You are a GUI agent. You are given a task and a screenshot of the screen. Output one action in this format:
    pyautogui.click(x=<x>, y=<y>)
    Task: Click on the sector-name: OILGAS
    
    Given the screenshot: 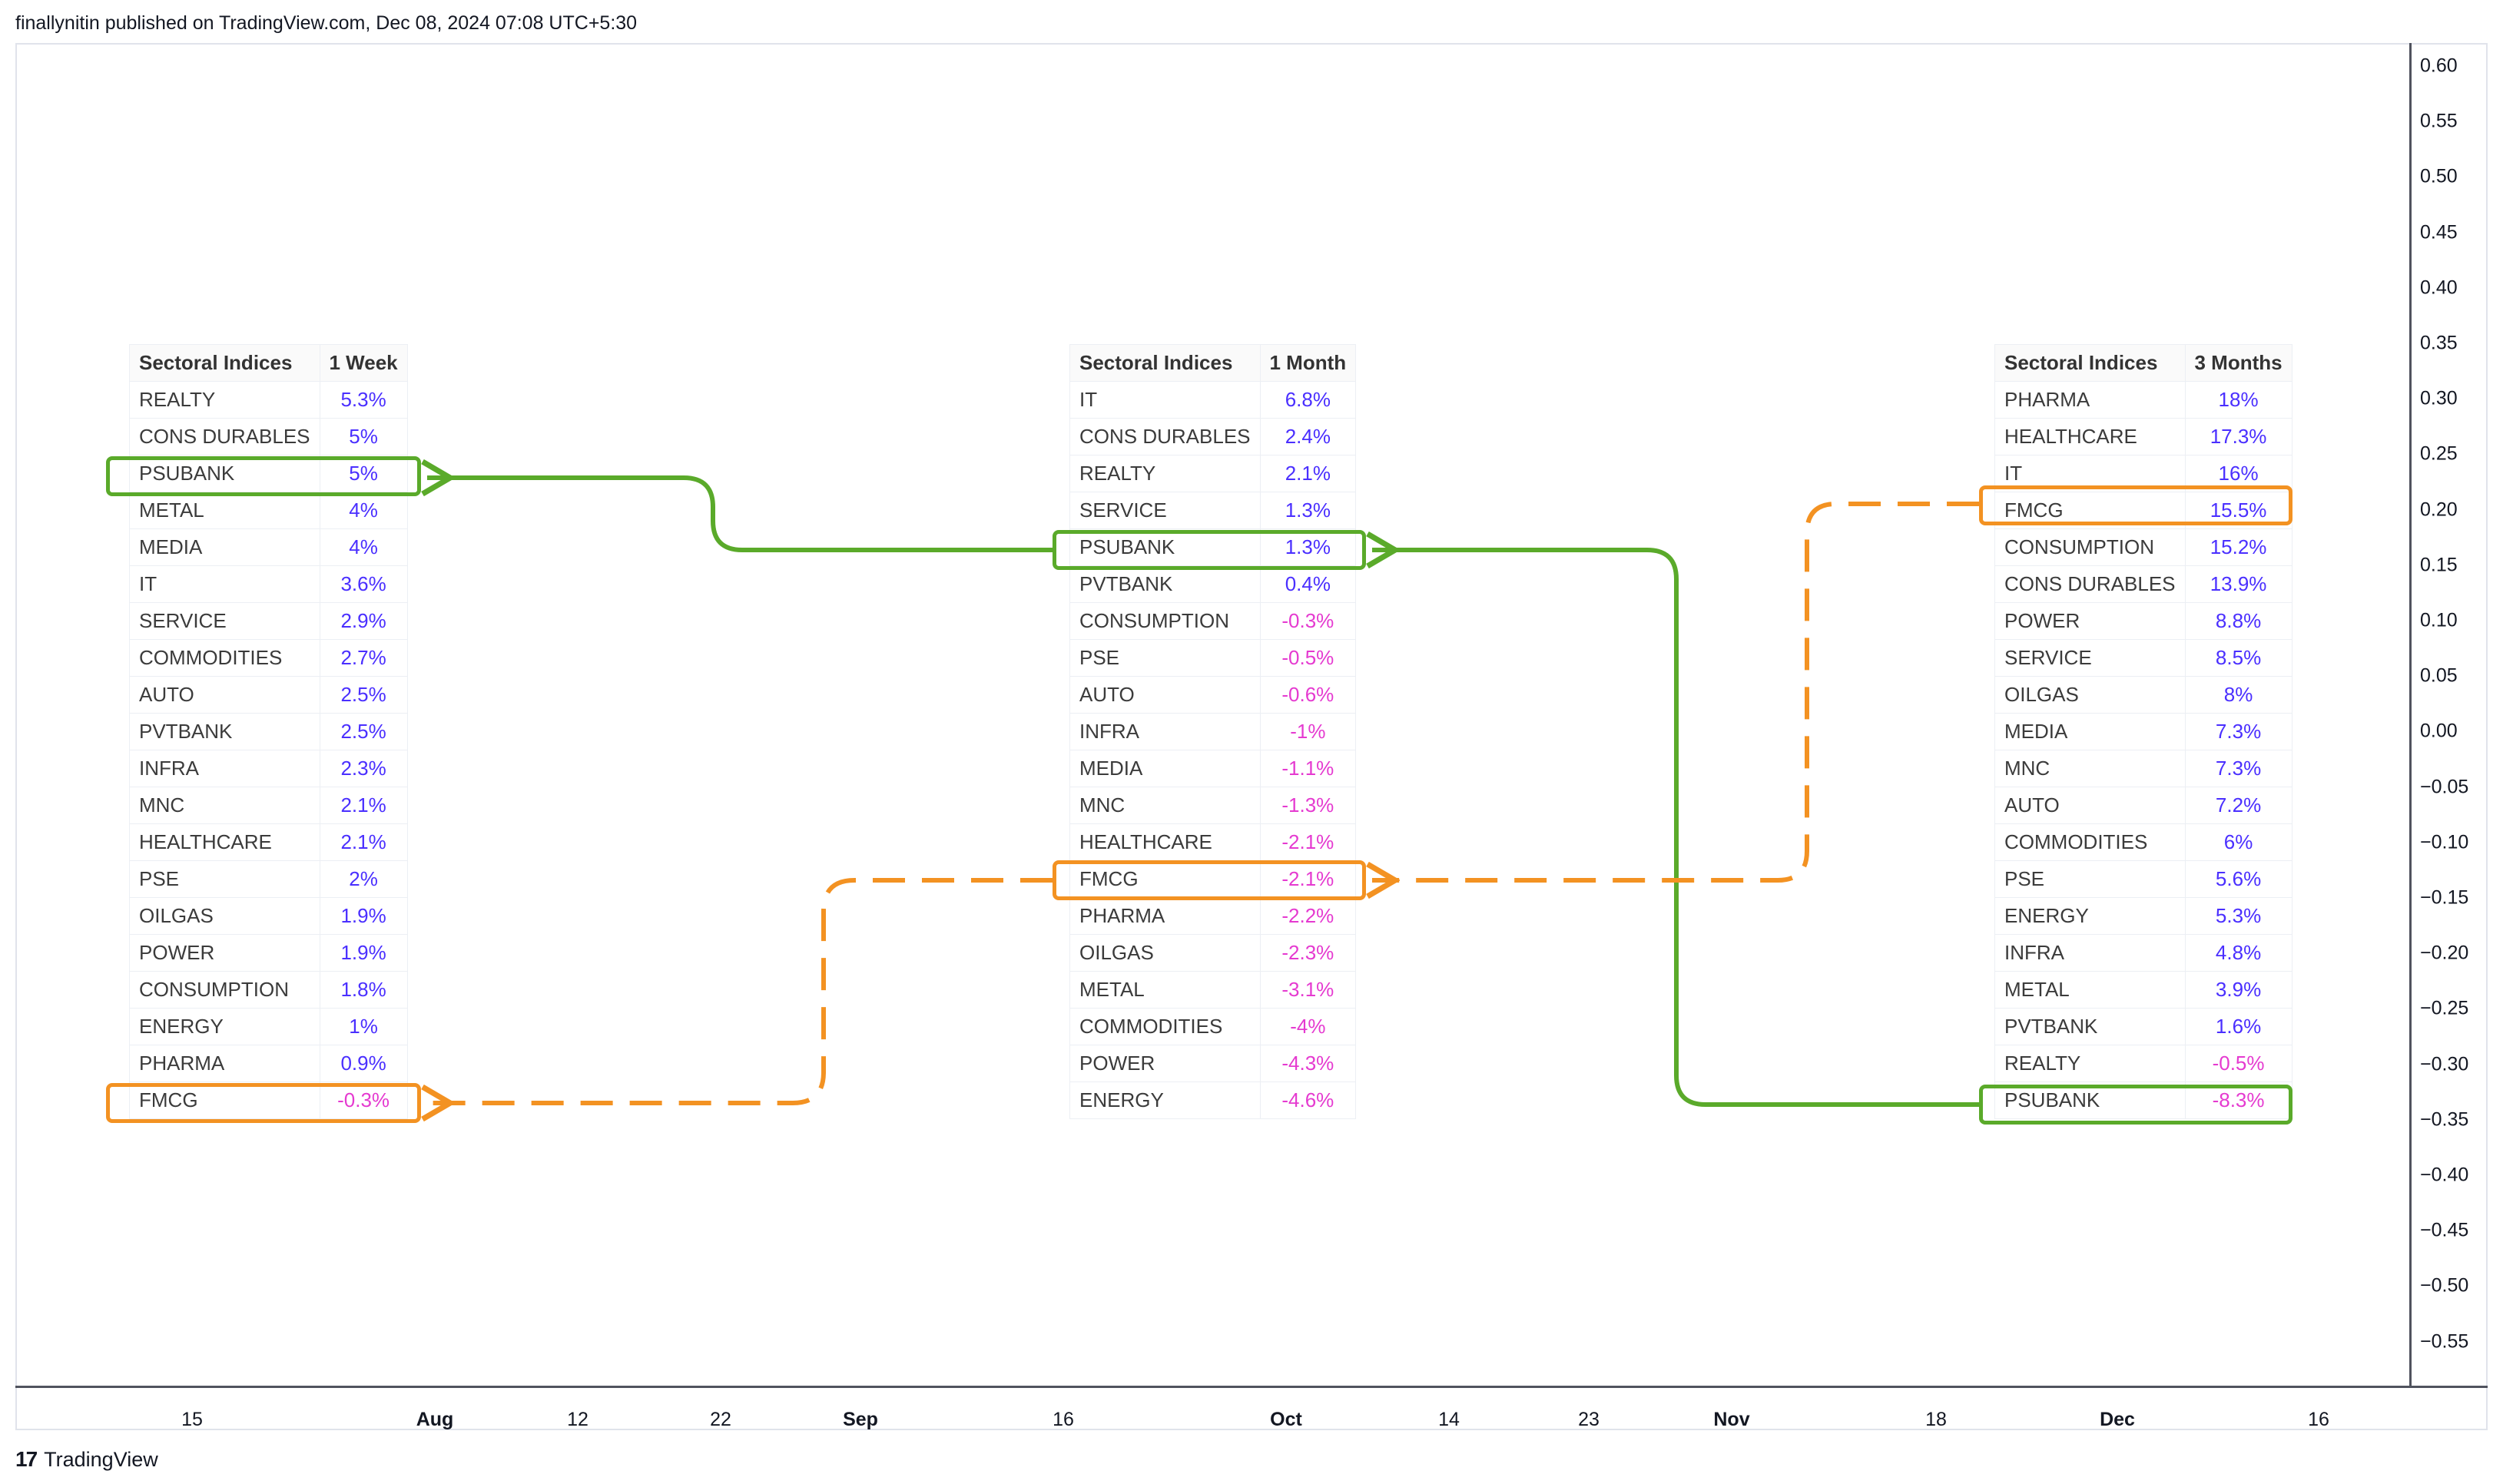 What is the action you would take?
    pyautogui.click(x=224, y=916)
    